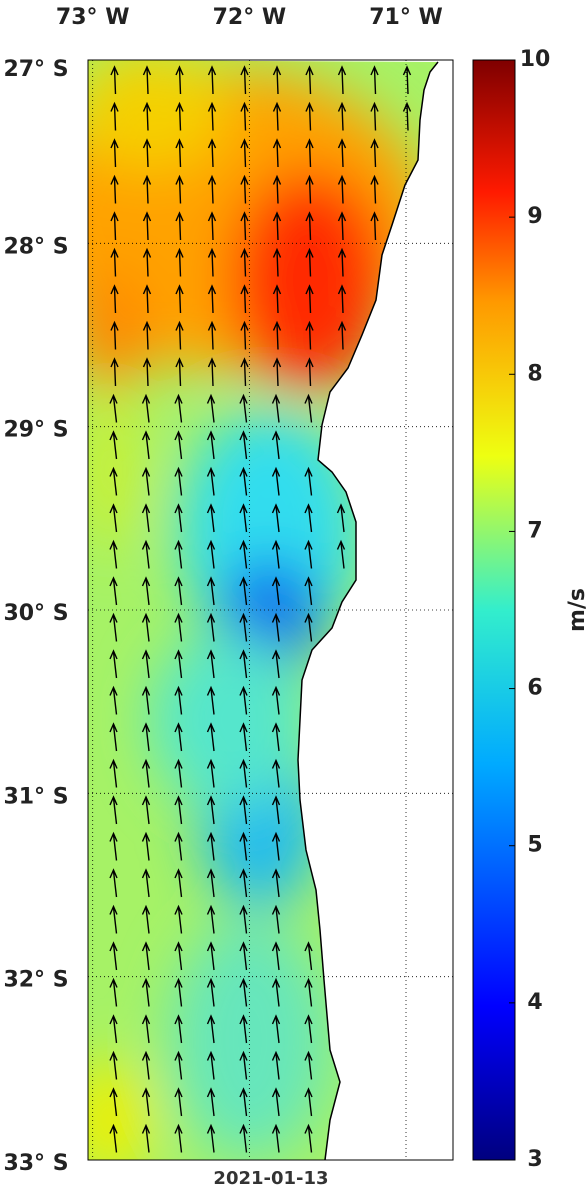  What do you see at coordinates (534, 530) in the screenshot?
I see `colorbar-tick-label: 7` at bounding box center [534, 530].